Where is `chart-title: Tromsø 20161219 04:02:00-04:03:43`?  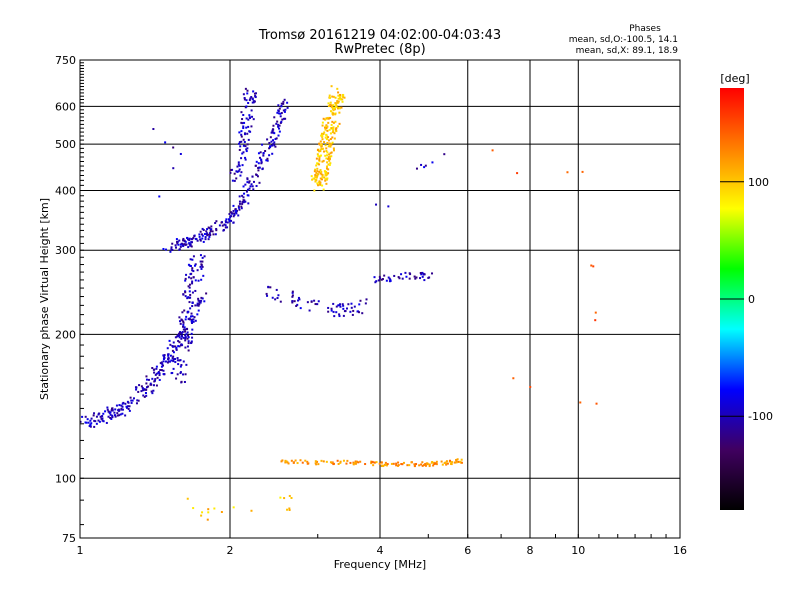 chart-title: Tromsø 20161219 04:02:00-04:03:43 is located at coordinates (379, 35).